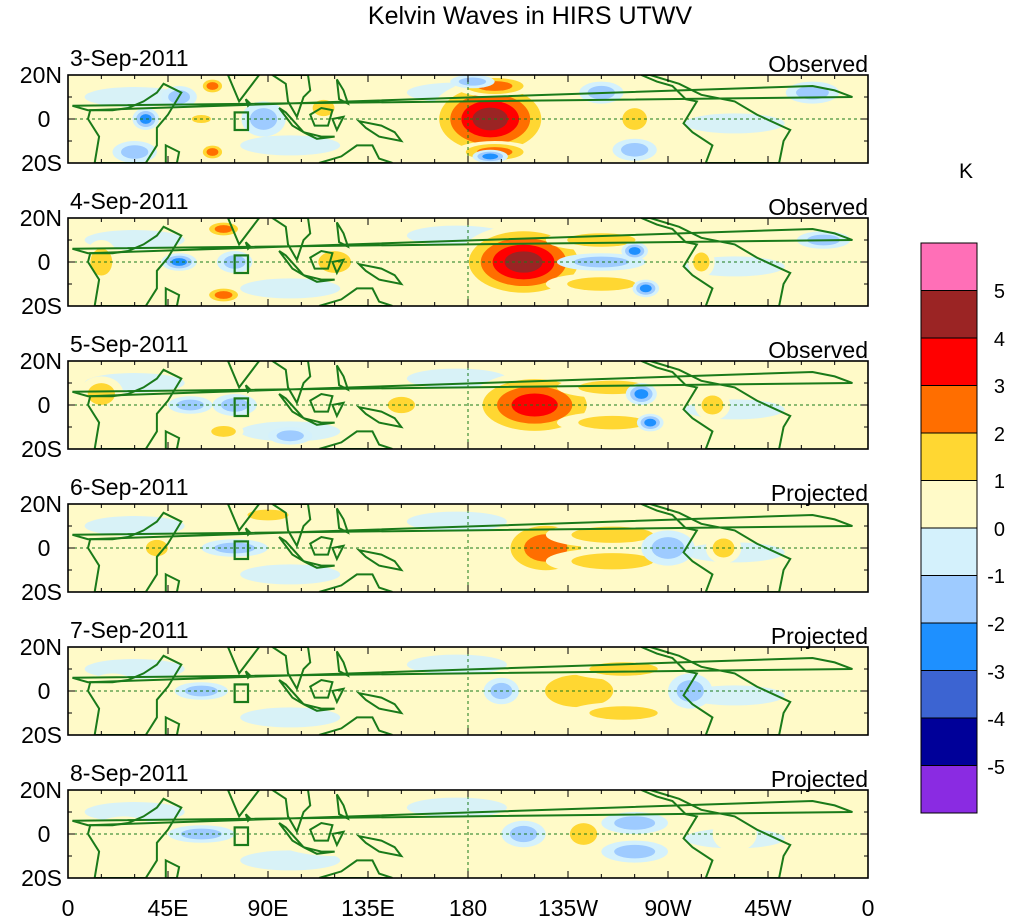  Describe the element at coordinates (129, 344) in the screenshot. I see `panel-date: 5-Sep-2011` at that location.